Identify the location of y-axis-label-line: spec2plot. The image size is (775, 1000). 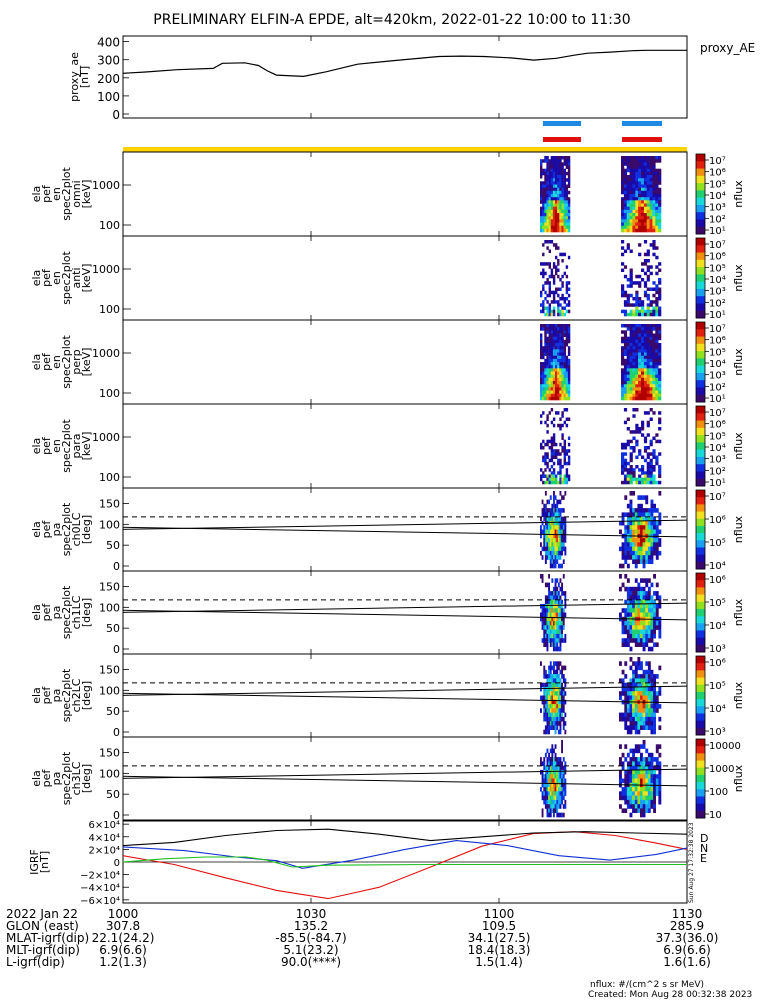
(66, 362).